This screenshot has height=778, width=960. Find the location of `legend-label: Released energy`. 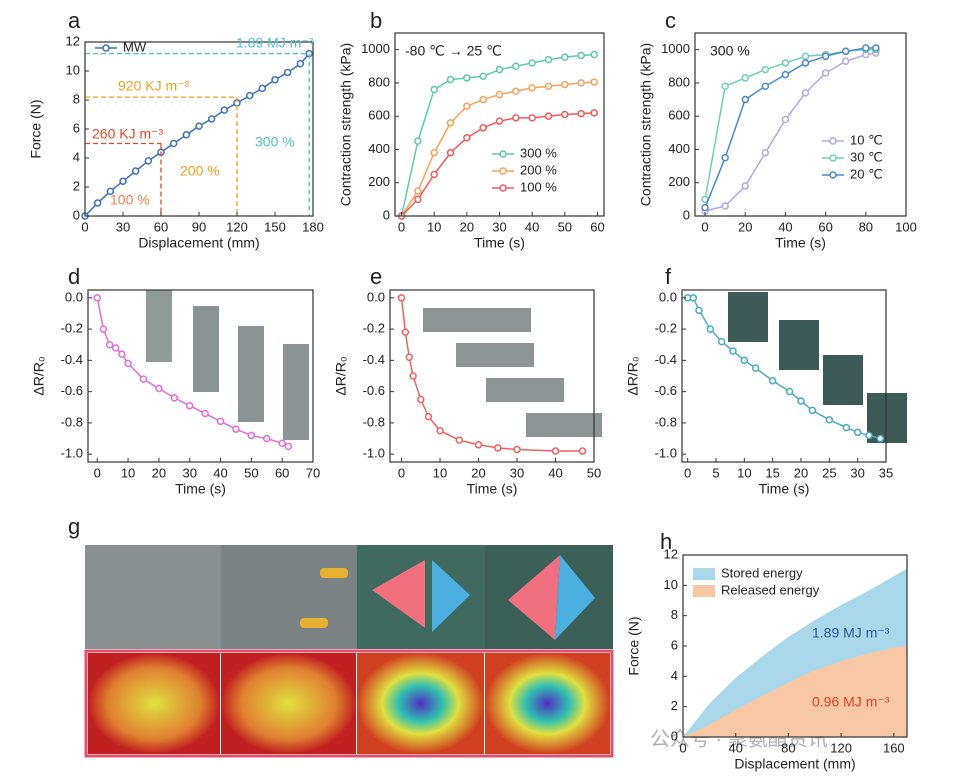

legend-label: Released energy is located at coordinates (770, 589).